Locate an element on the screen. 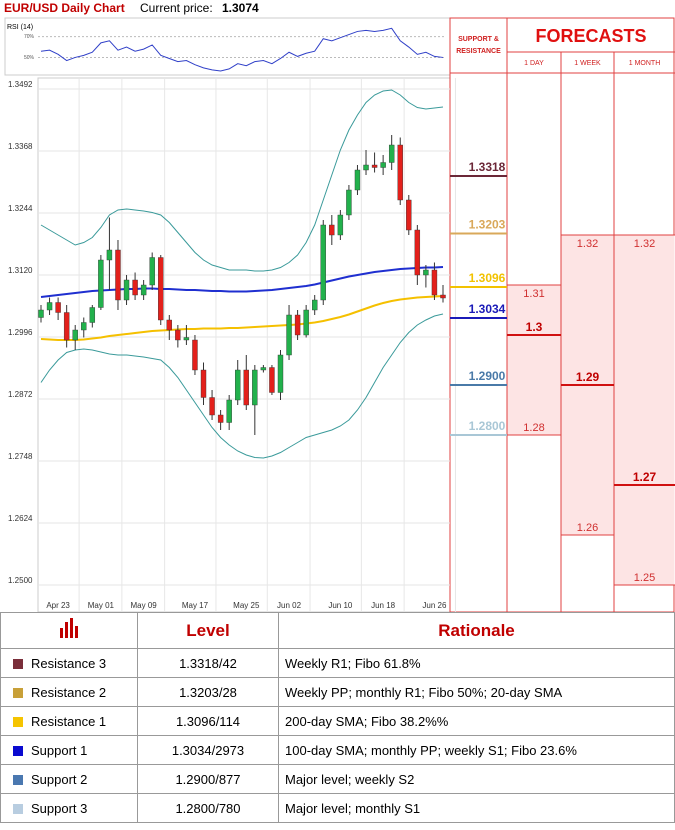 The image size is (675, 830). table-header: Level Rationale is located at coordinates (337, 630).